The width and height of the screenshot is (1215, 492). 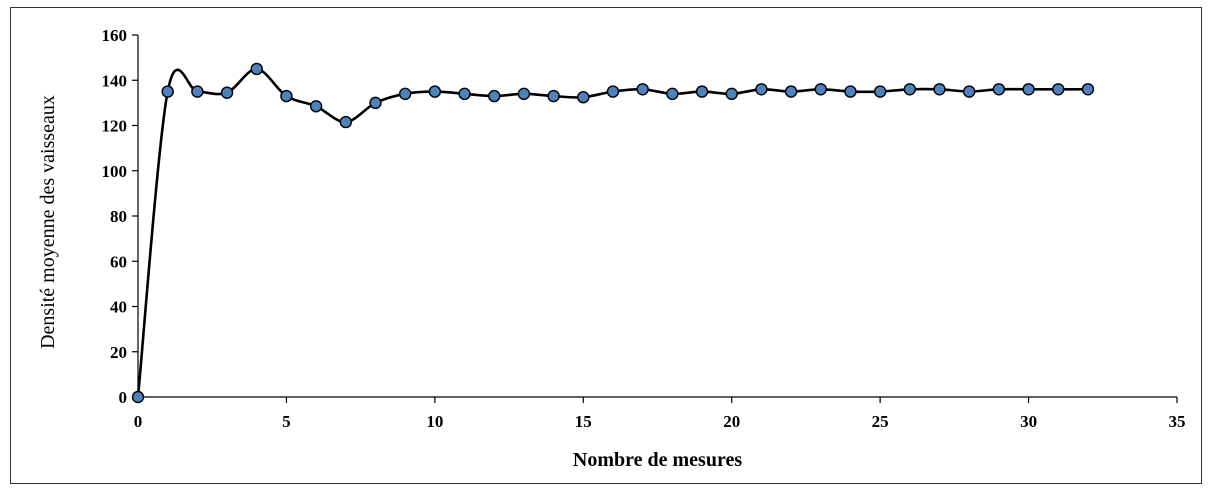 What do you see at coordinates (118, 216) in the screenshot?
I see `y-tick-label: 80` at bounding box center [118, 216].